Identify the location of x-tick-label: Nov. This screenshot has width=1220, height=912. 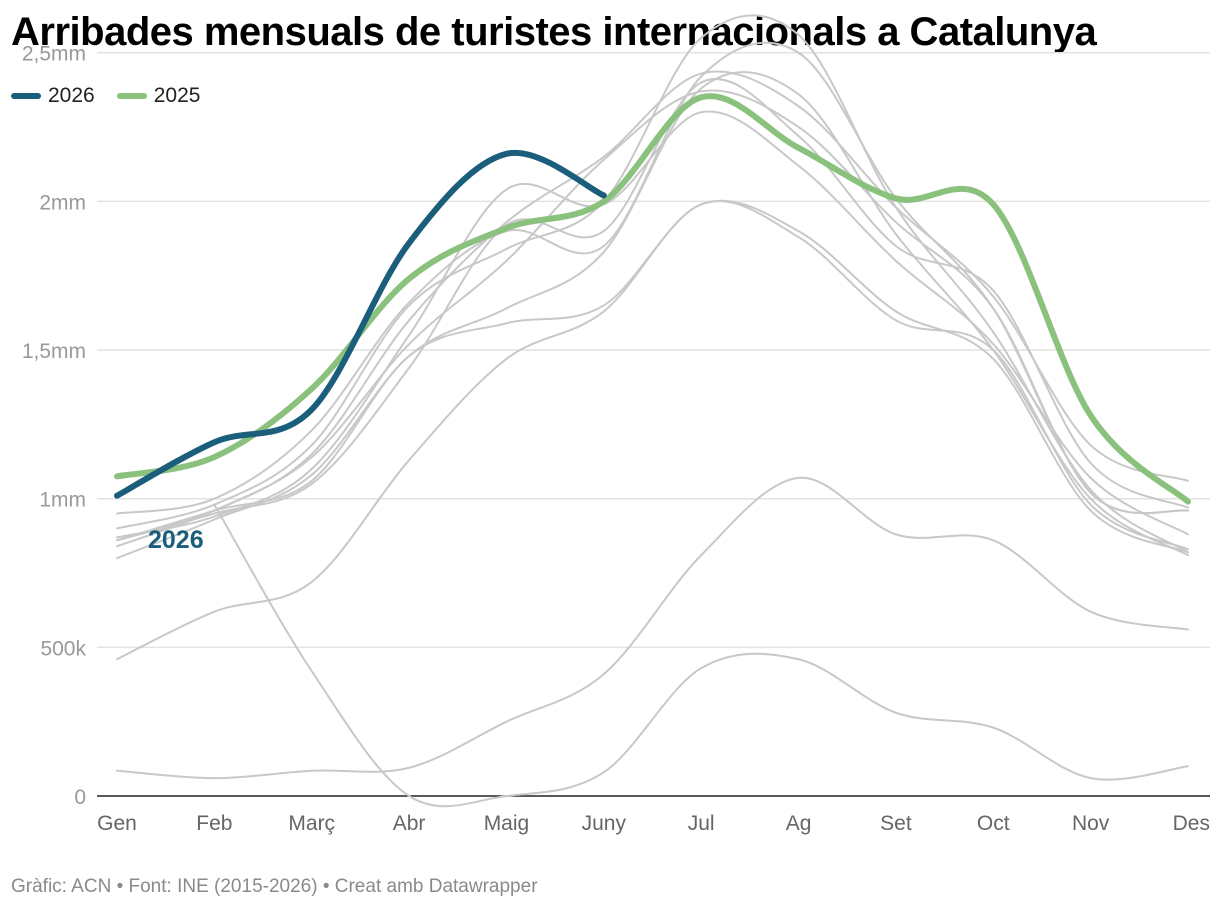
(1091, 823).